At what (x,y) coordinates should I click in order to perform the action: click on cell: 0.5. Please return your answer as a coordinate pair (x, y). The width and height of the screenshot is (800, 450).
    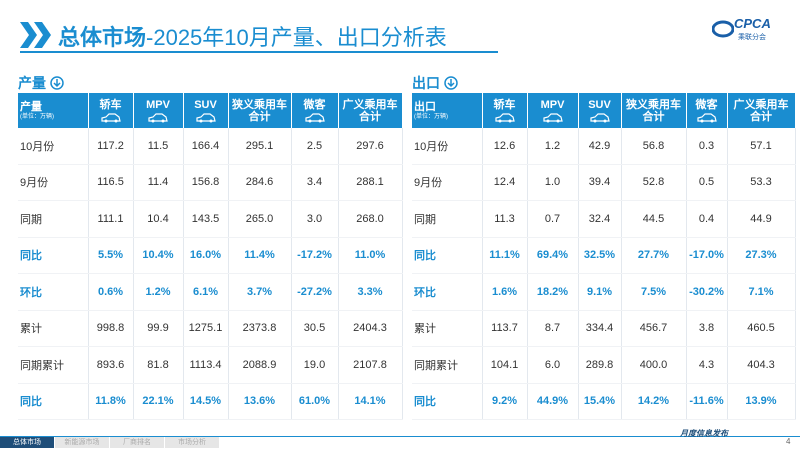
    Looking at the image, I should click on (707, 182).